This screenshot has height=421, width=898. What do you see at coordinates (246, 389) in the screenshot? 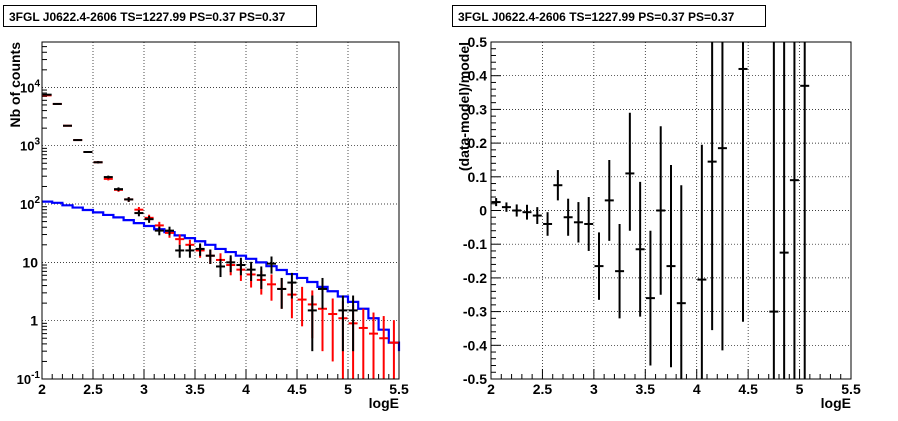
I see `left-x-tick-label: 4` at bounding box center [246, 389].